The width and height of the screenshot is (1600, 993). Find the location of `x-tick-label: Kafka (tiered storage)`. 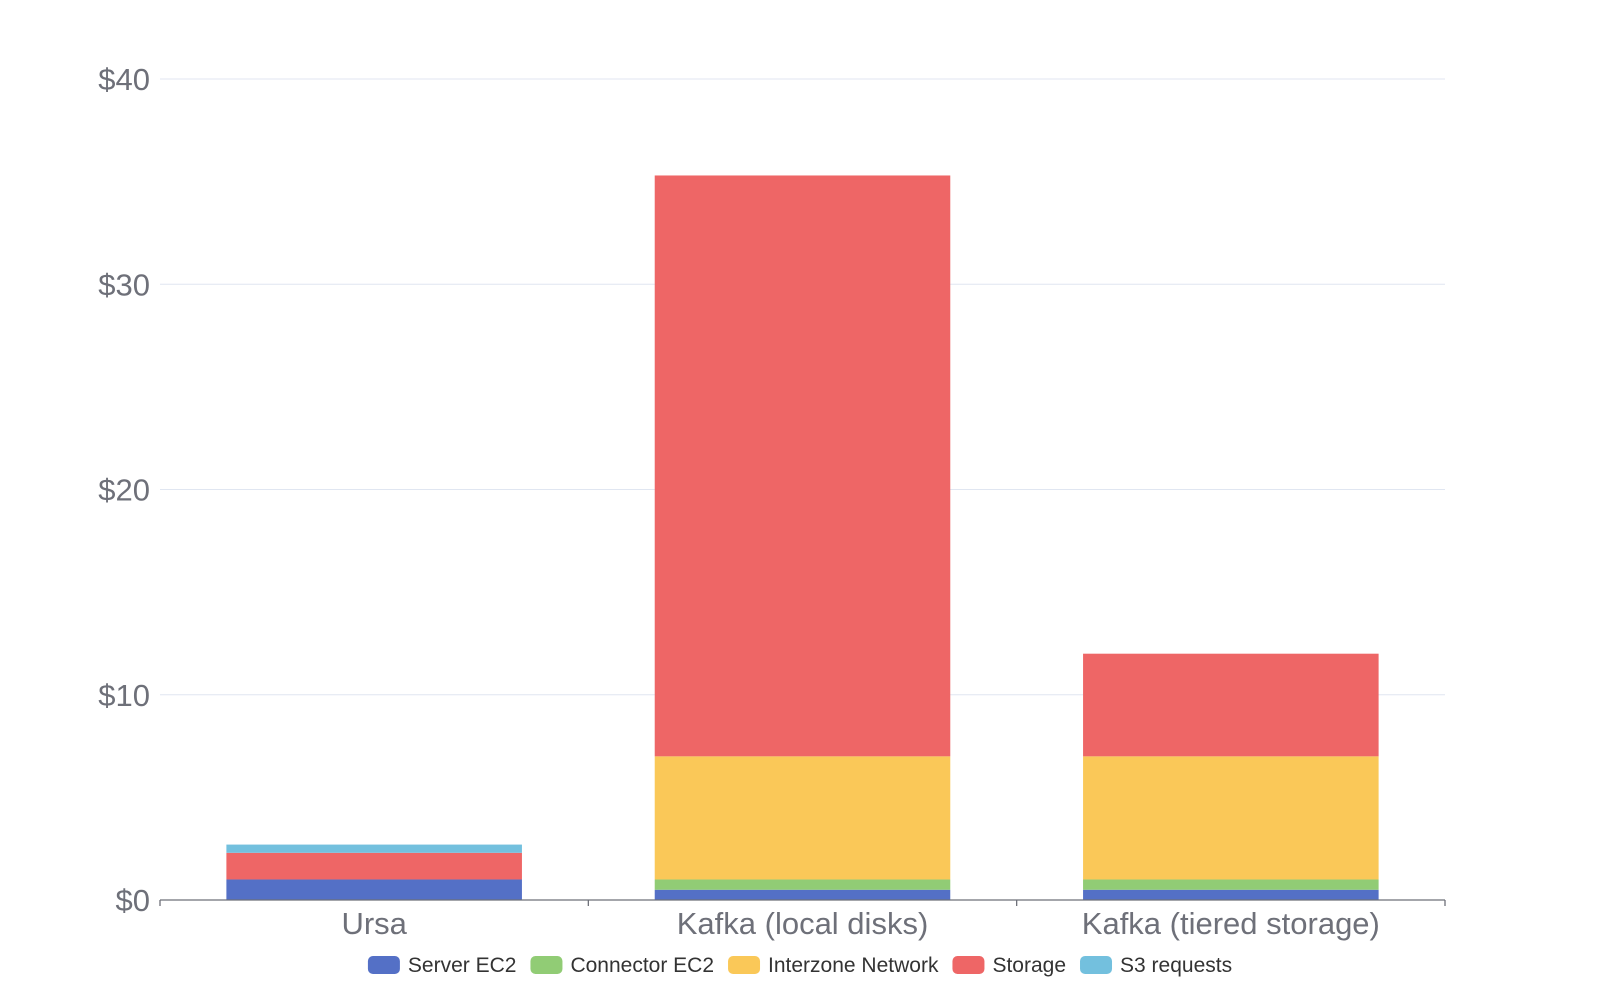

x-tick-label: Kafka (tiered storage) is located at coordinates (1231, 923).